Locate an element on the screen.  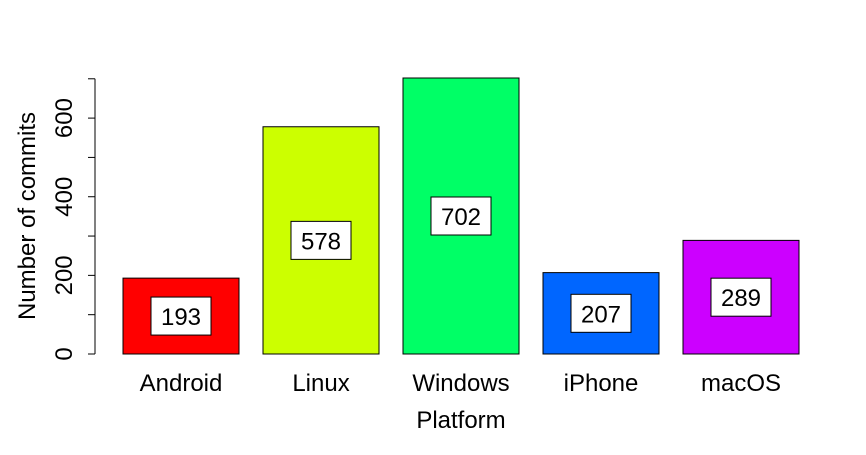
y-axis: 0 200 400 600 is located at coordinates (73, 219).